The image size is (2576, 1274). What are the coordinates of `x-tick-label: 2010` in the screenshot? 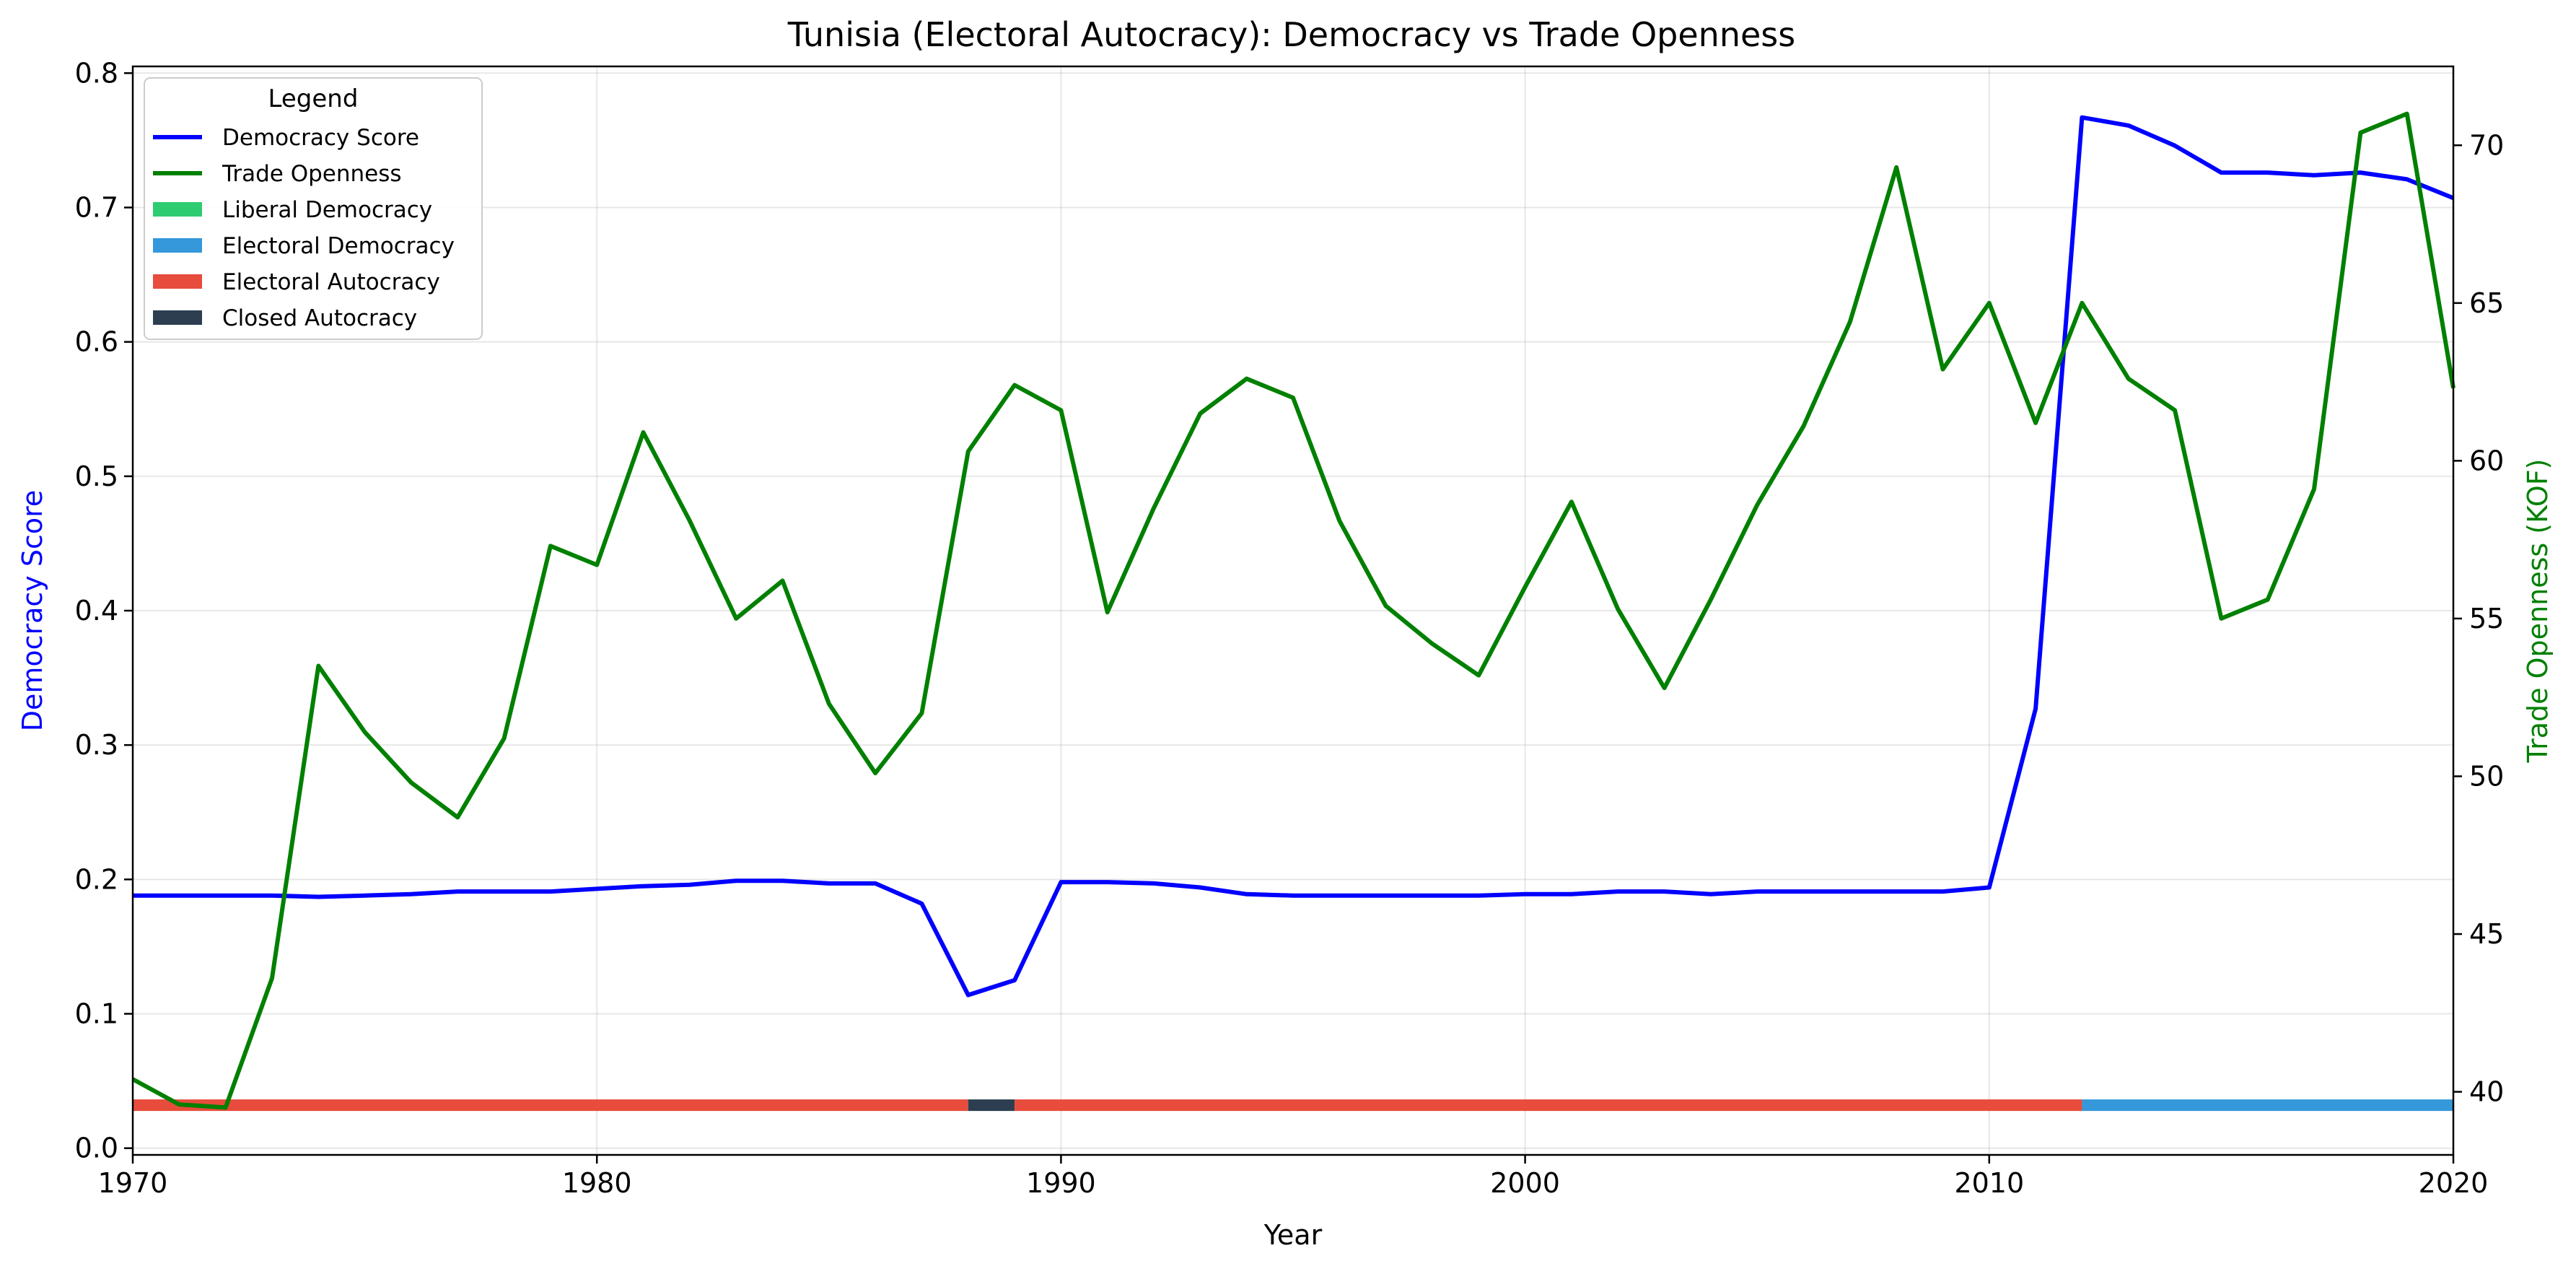 It's located at (1989, 1183).